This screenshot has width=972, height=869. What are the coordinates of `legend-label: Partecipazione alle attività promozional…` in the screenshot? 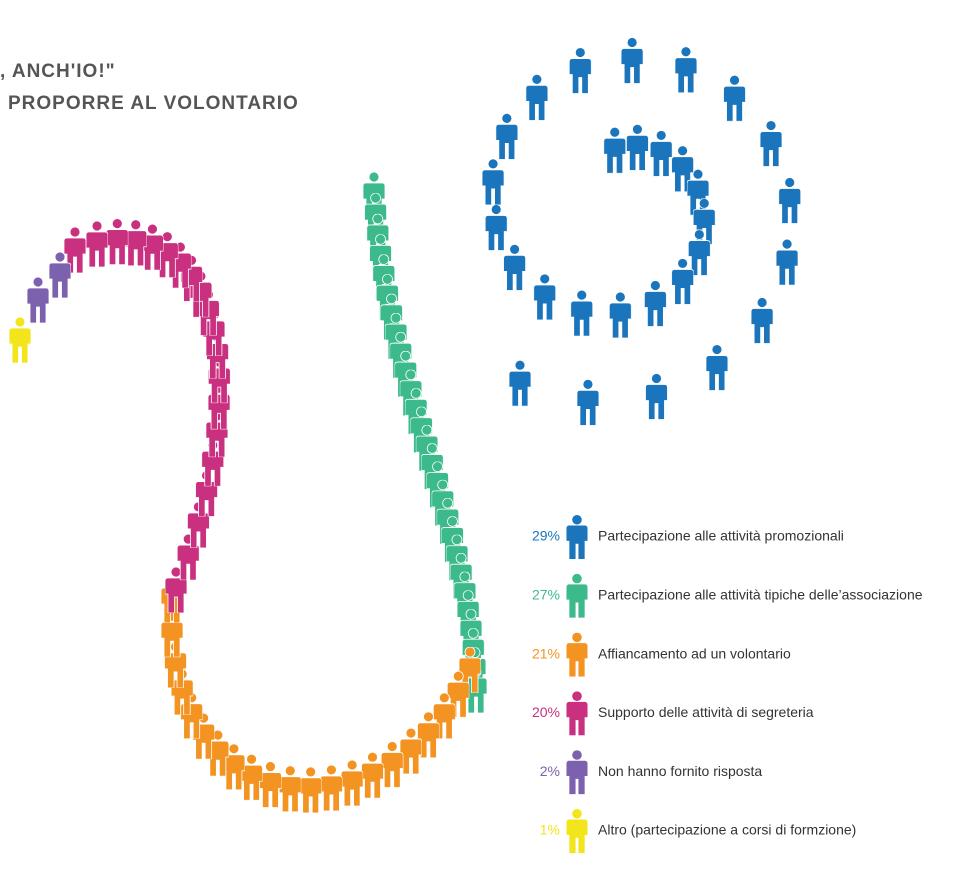 It's located at (721, 536).